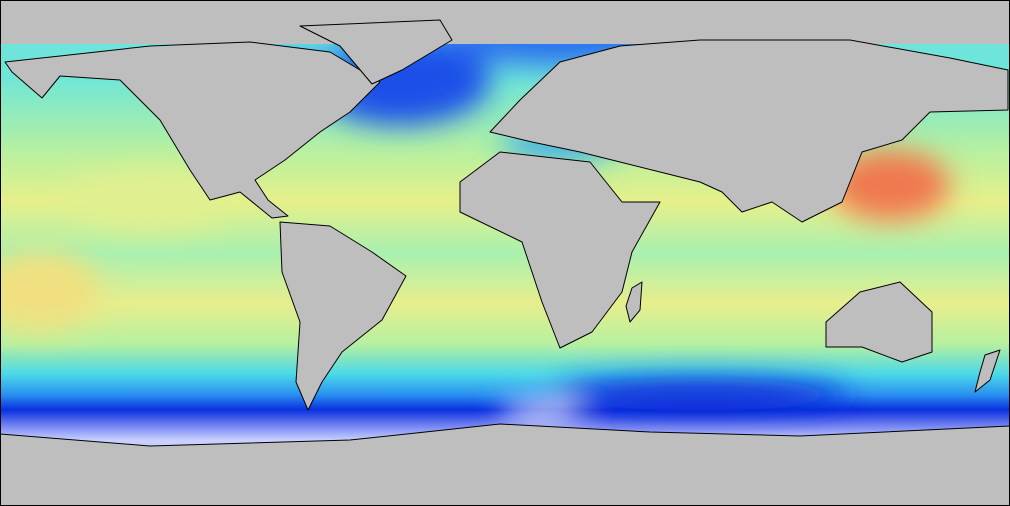 The width and height of the screenshot is (1010, 506). What do you see at coordinates (879, 322) in the screenshot?
I see `australia` at bounding box center [879, 322].